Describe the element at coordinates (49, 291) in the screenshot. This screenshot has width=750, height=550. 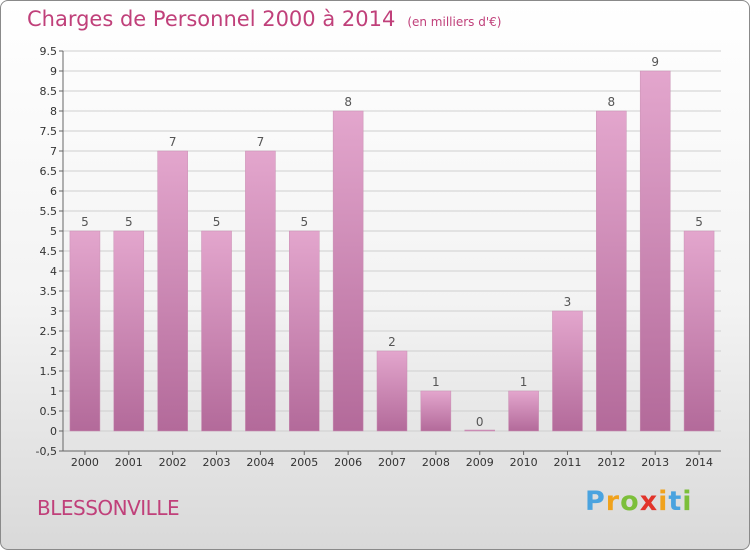
I see `y-tick-label: 3.5` at that location.